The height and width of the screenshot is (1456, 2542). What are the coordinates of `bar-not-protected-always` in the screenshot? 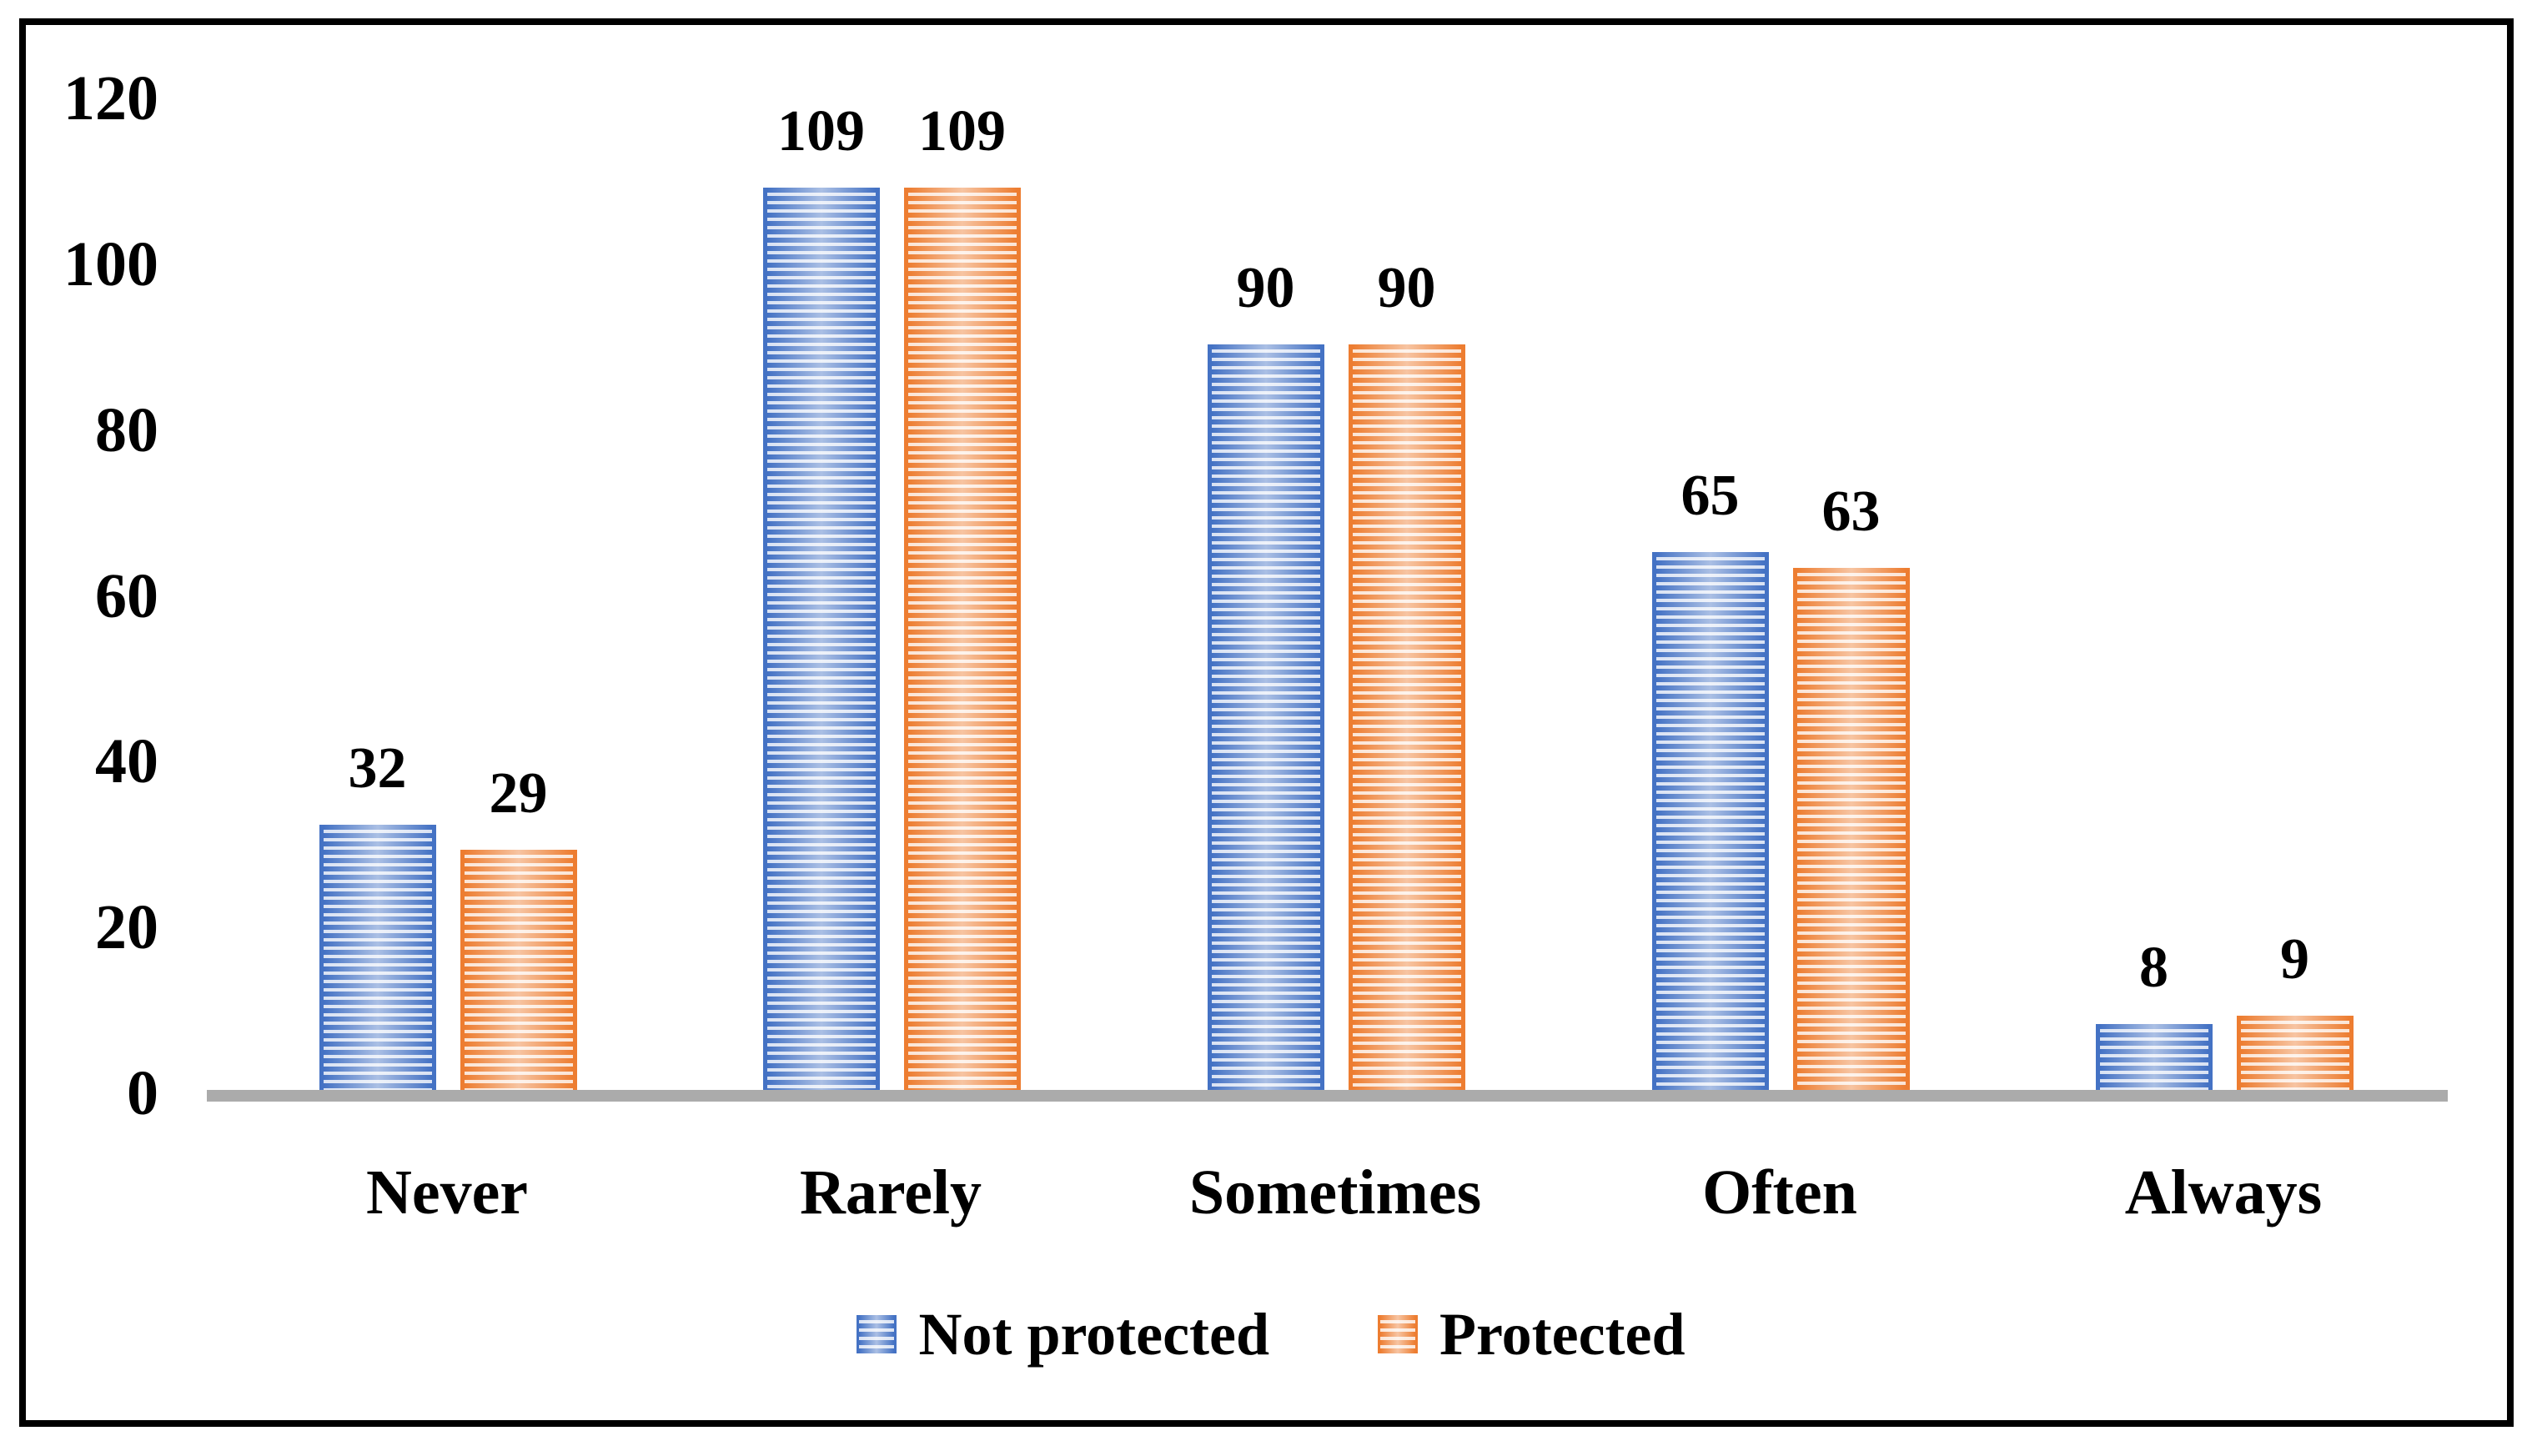 It's located at (2154, 1057).